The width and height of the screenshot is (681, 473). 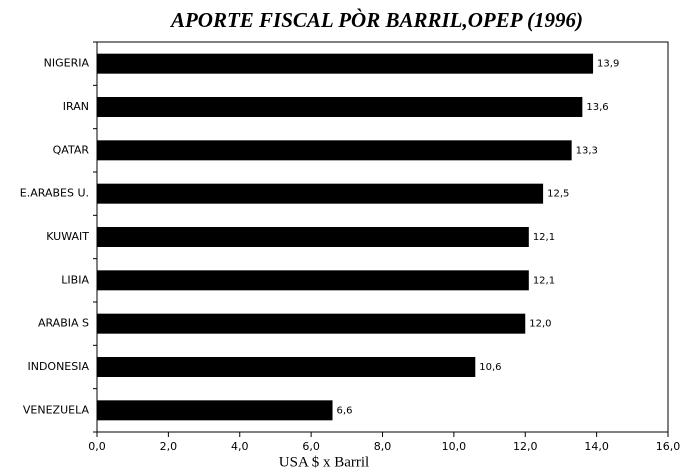 I want to click on y-tick-label: LIBIA, so click(x=75, y=279).